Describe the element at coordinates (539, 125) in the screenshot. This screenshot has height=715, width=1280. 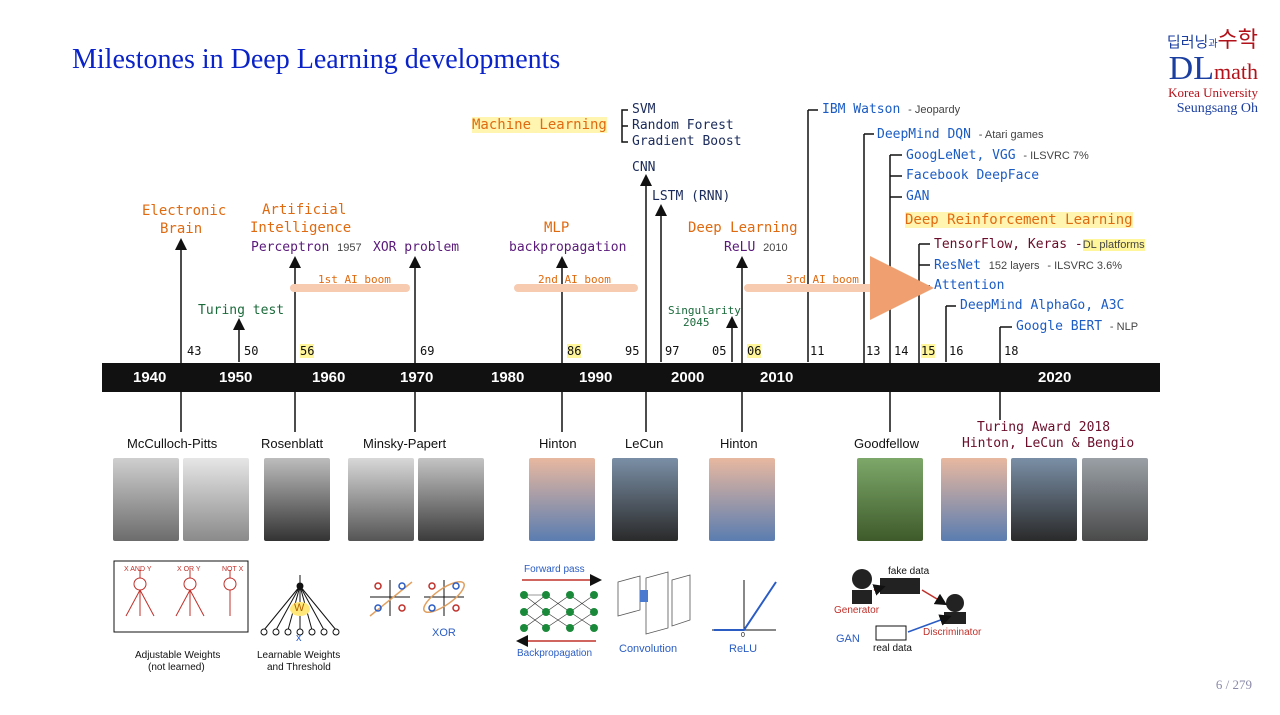
I see `event-machine-learning: Machine Learning` at that location.